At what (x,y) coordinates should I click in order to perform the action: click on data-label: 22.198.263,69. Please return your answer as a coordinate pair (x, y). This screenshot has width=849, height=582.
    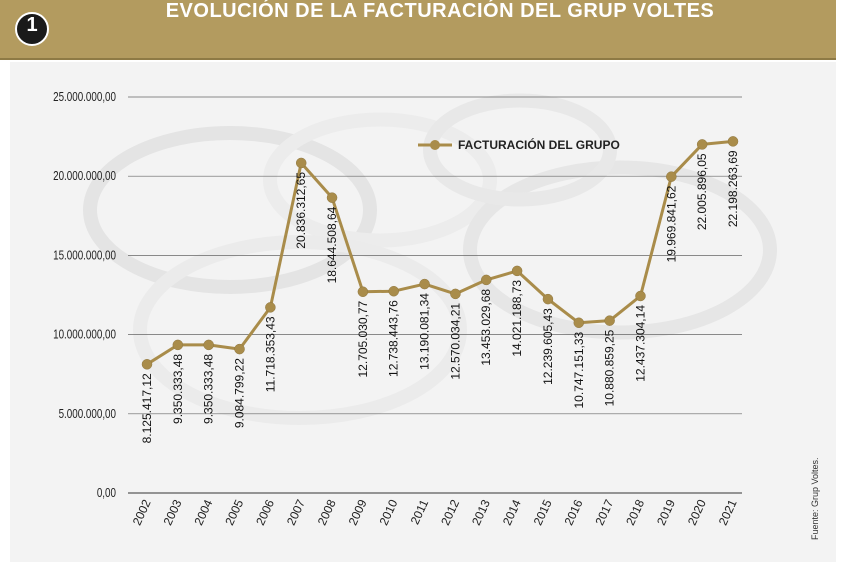
    Looking at the image, I should click on (733, 188).